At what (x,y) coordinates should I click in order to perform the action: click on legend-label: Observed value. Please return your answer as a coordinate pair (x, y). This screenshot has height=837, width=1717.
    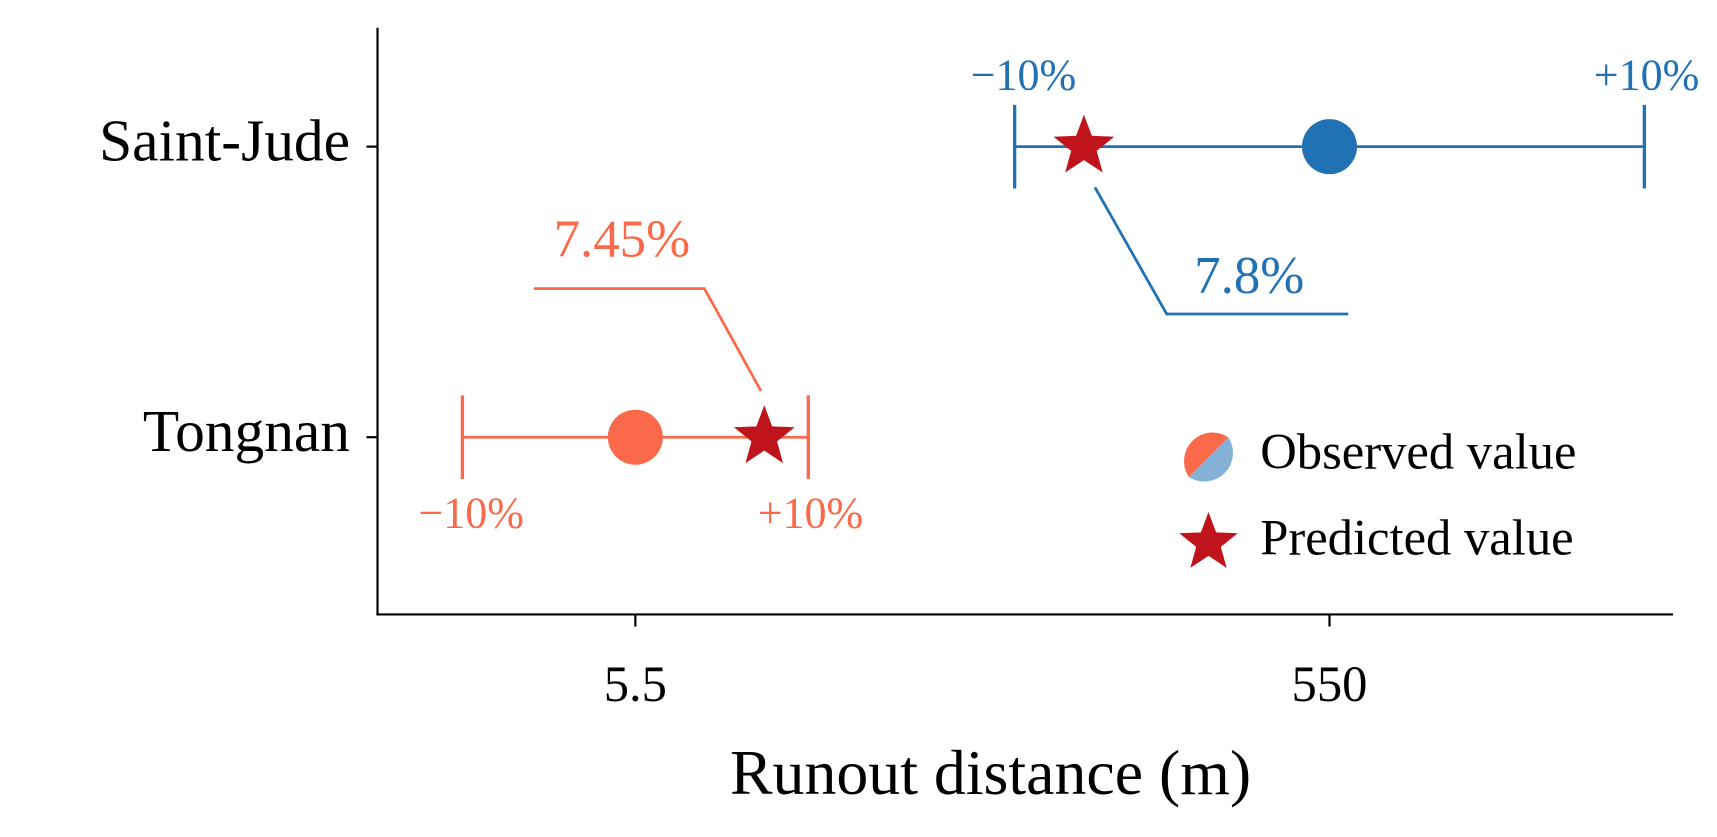
    Looking at the image, I should click on (1418, 452).